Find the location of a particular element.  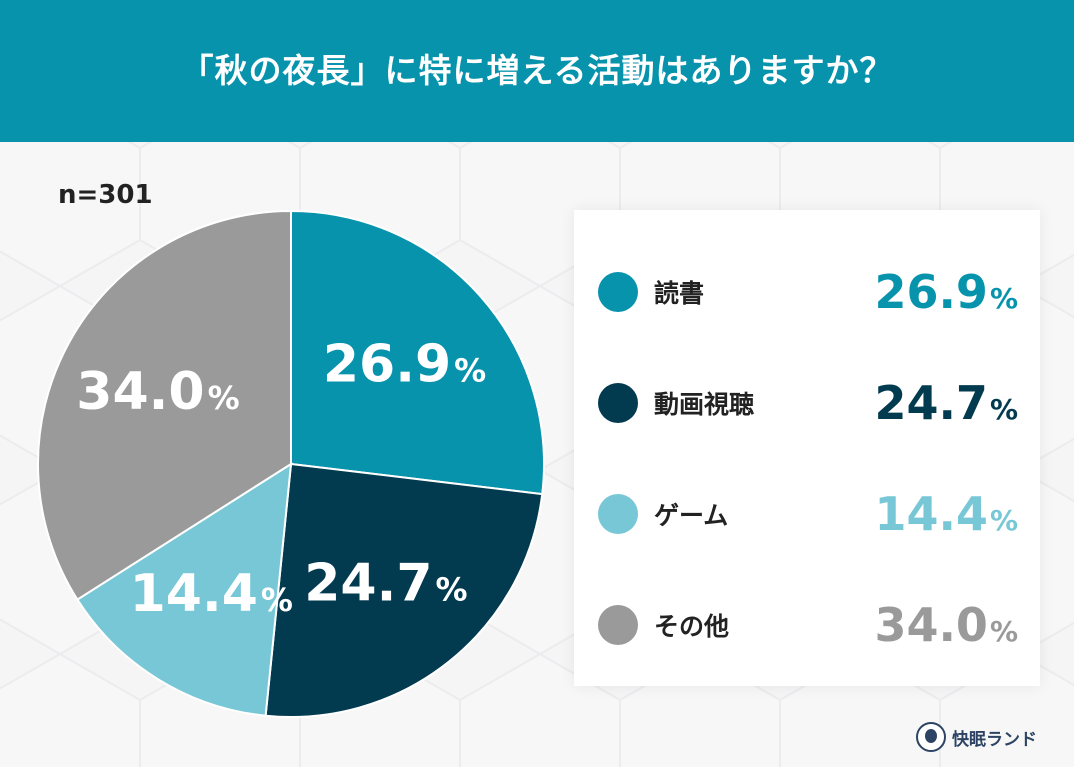

pie-data-label-3: 34.0% is located at coordinates (157, 392).